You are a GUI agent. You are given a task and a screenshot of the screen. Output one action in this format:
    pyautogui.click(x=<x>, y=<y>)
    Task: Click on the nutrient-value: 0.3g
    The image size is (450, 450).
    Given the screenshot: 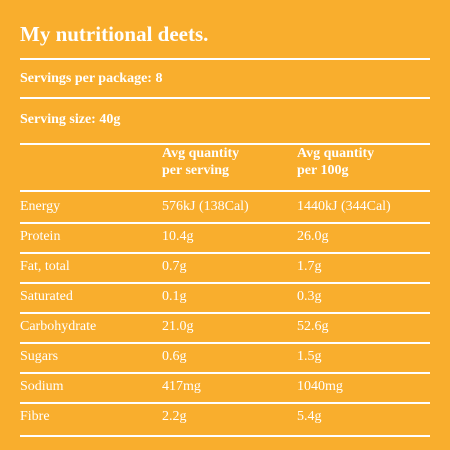 What is the action you would take?
    pyautogui.click(x=309, y=296)
    